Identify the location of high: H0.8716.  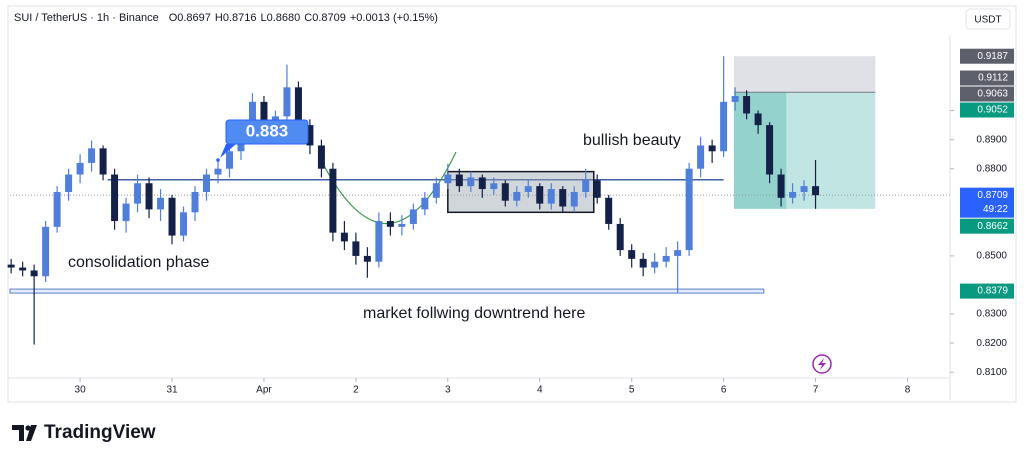
(236, 18).